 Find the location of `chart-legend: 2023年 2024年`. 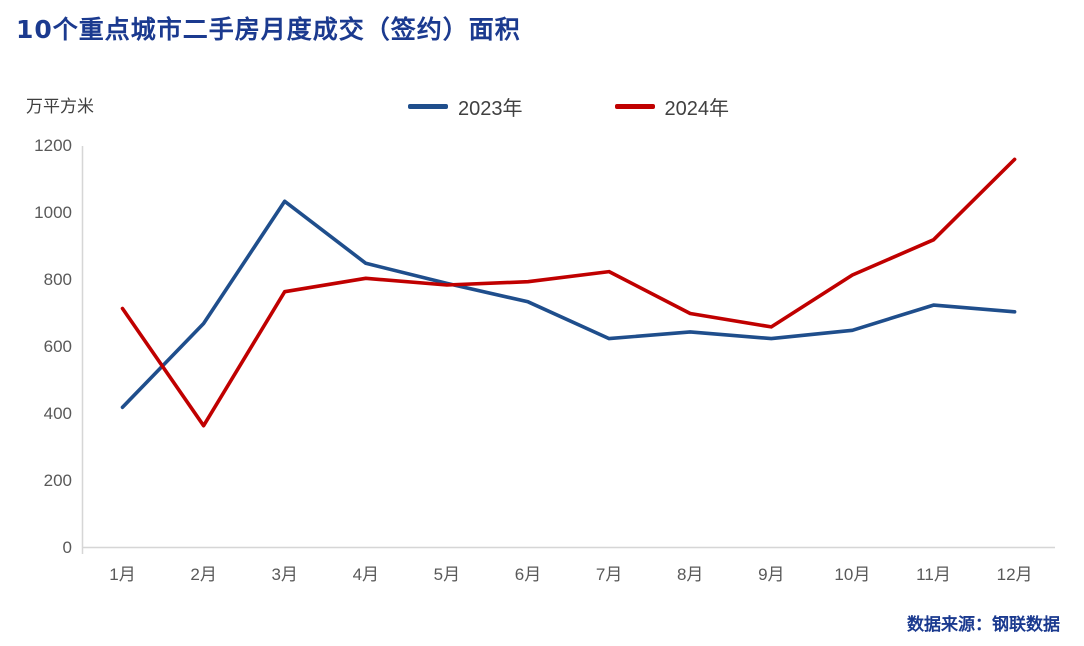

chart-legend: 2023年 2024年 is located at coordinates (568, 106).